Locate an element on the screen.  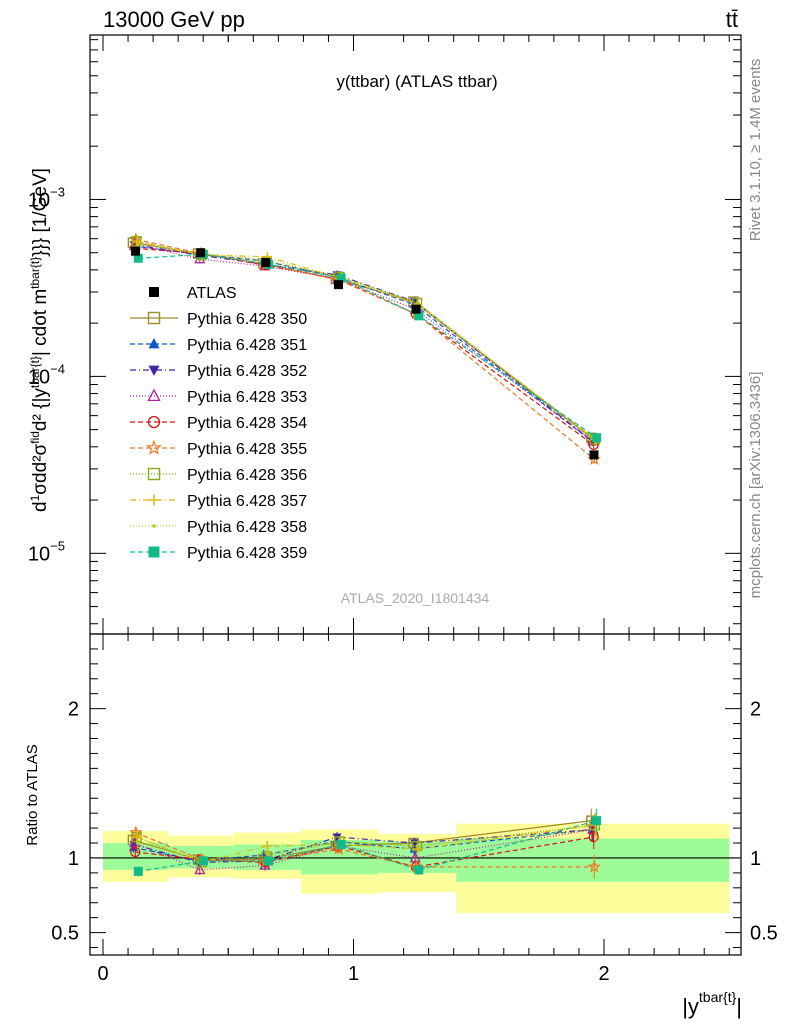
ratio-y-tick-label: 2 is located at coordinates (73, 710).